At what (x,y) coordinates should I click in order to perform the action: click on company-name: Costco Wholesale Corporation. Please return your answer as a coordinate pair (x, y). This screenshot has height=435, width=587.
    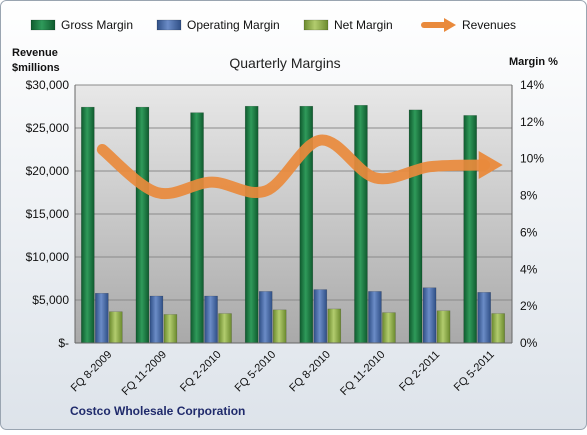
    Looking at the image, I should click on (157, 411).